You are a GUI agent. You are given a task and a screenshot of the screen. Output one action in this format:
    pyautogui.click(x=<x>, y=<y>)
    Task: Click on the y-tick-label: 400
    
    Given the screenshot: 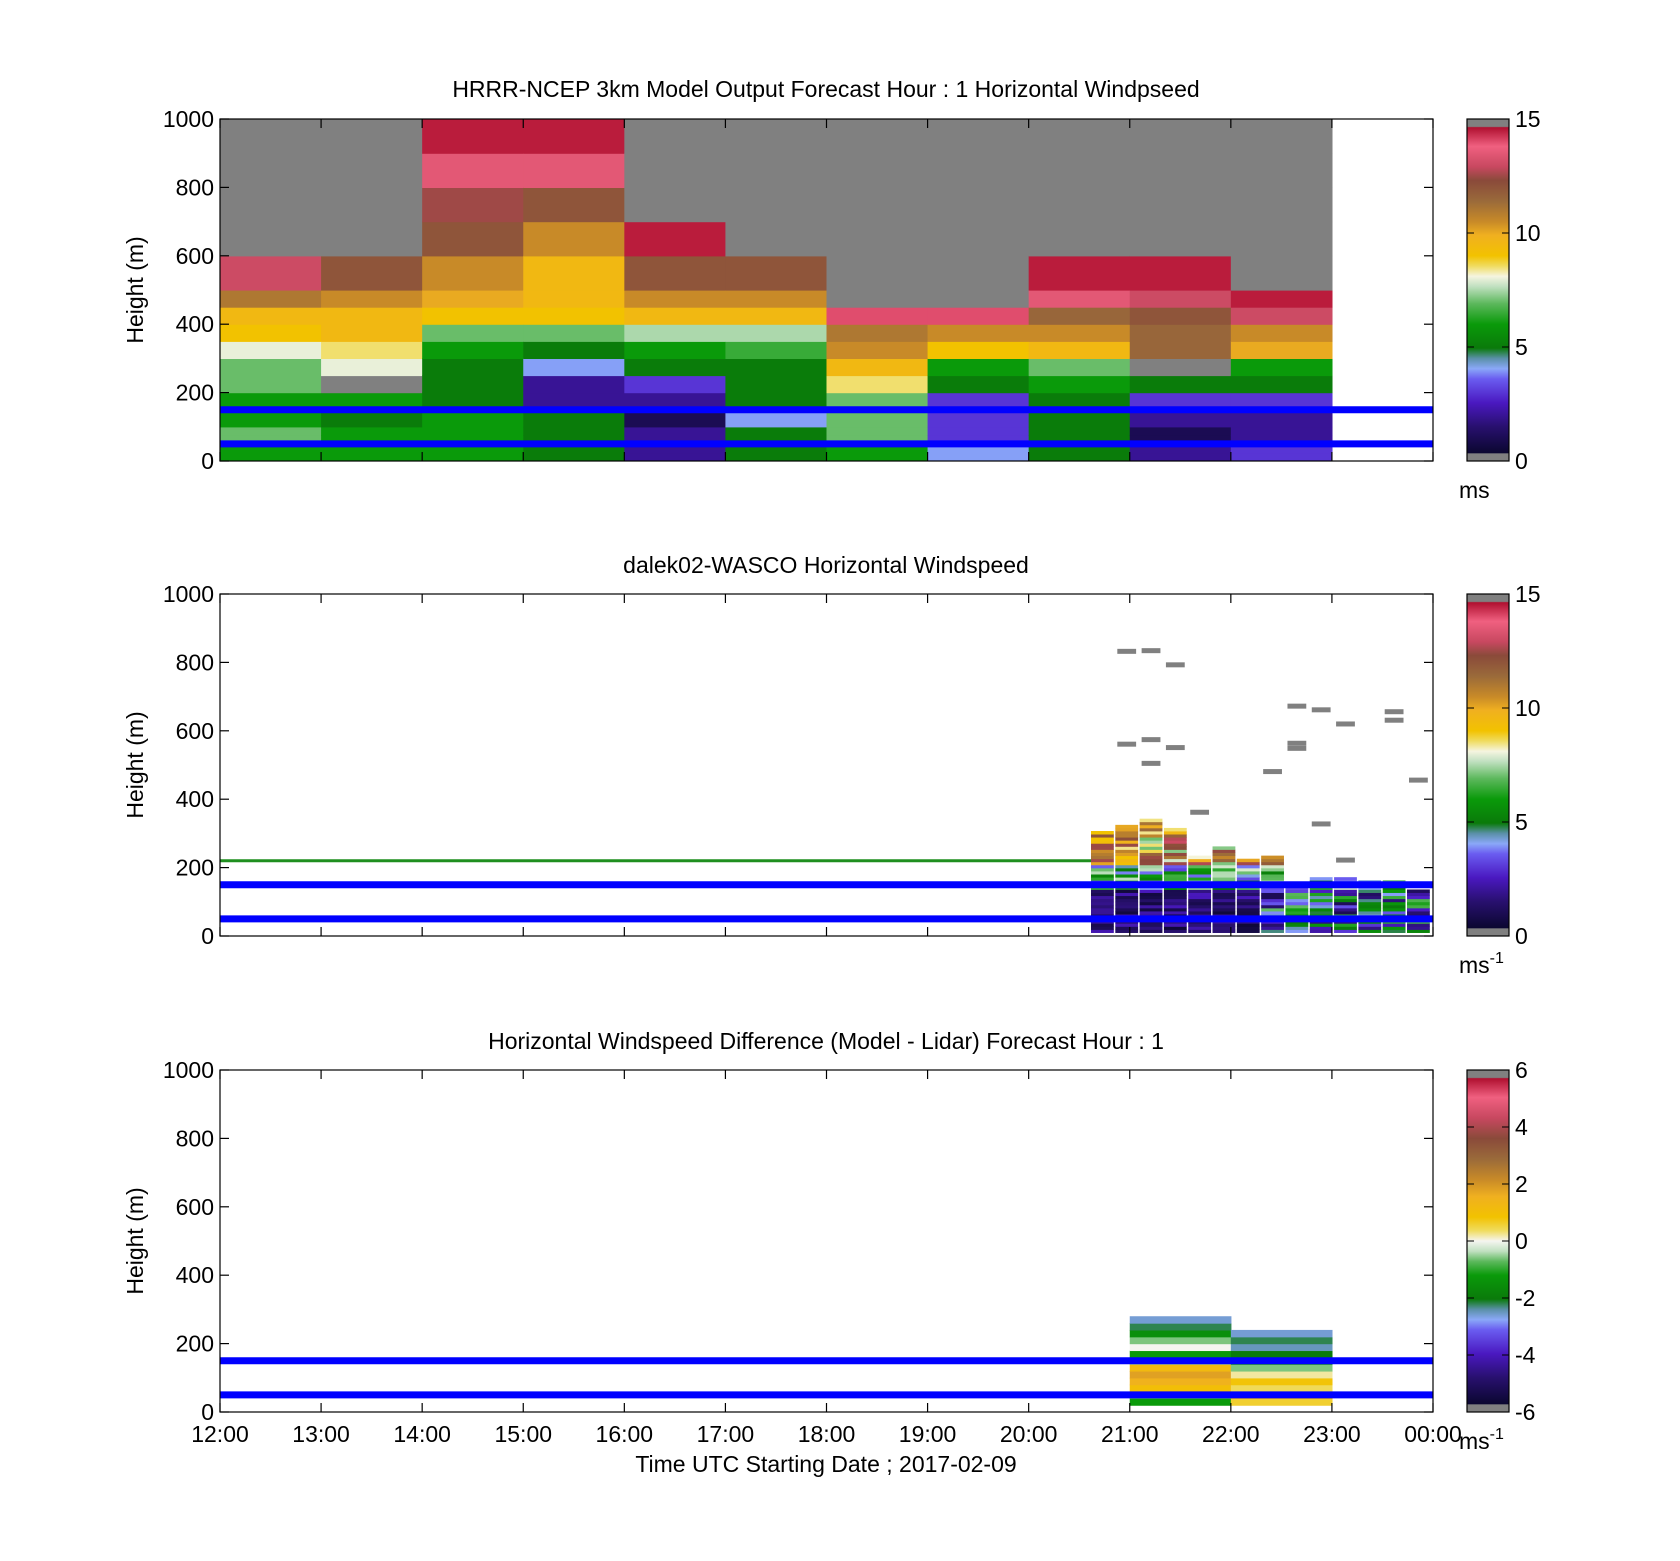 What is the action you would take?
    pyautogui.click(x=195, y=324)
    